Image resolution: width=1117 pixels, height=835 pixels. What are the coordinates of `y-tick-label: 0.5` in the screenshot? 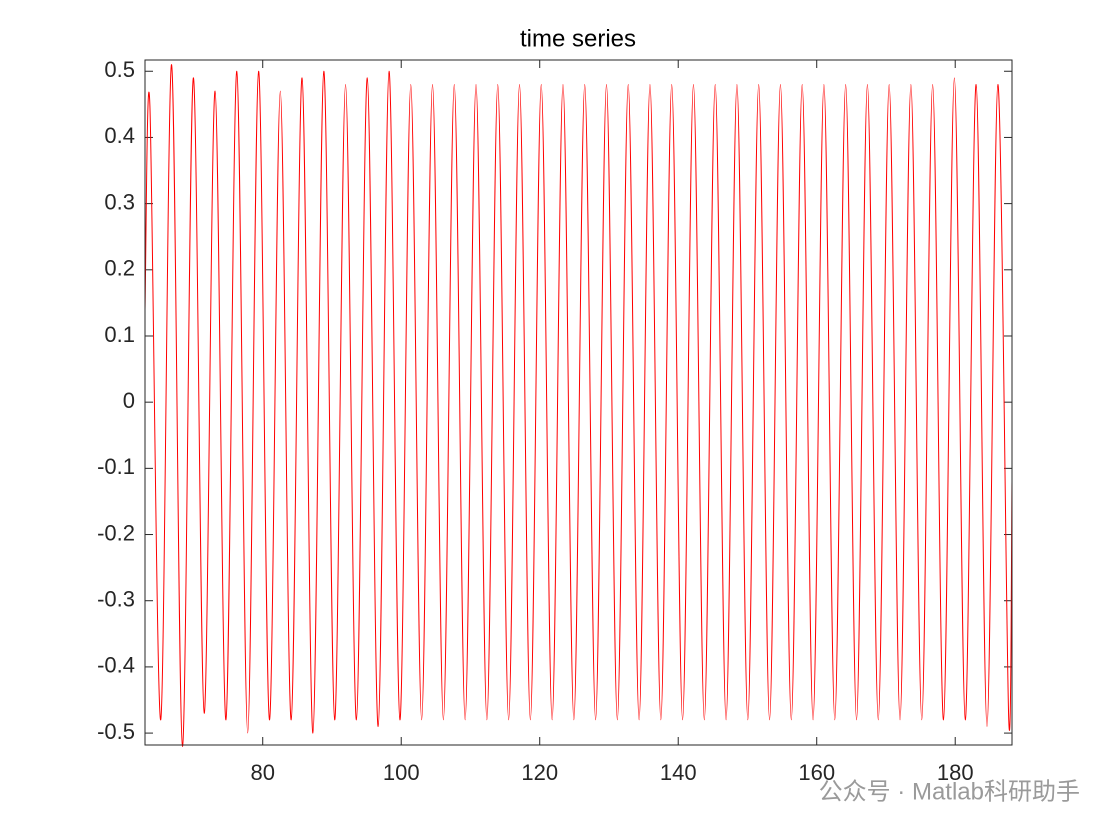 It's located at (119, 69).